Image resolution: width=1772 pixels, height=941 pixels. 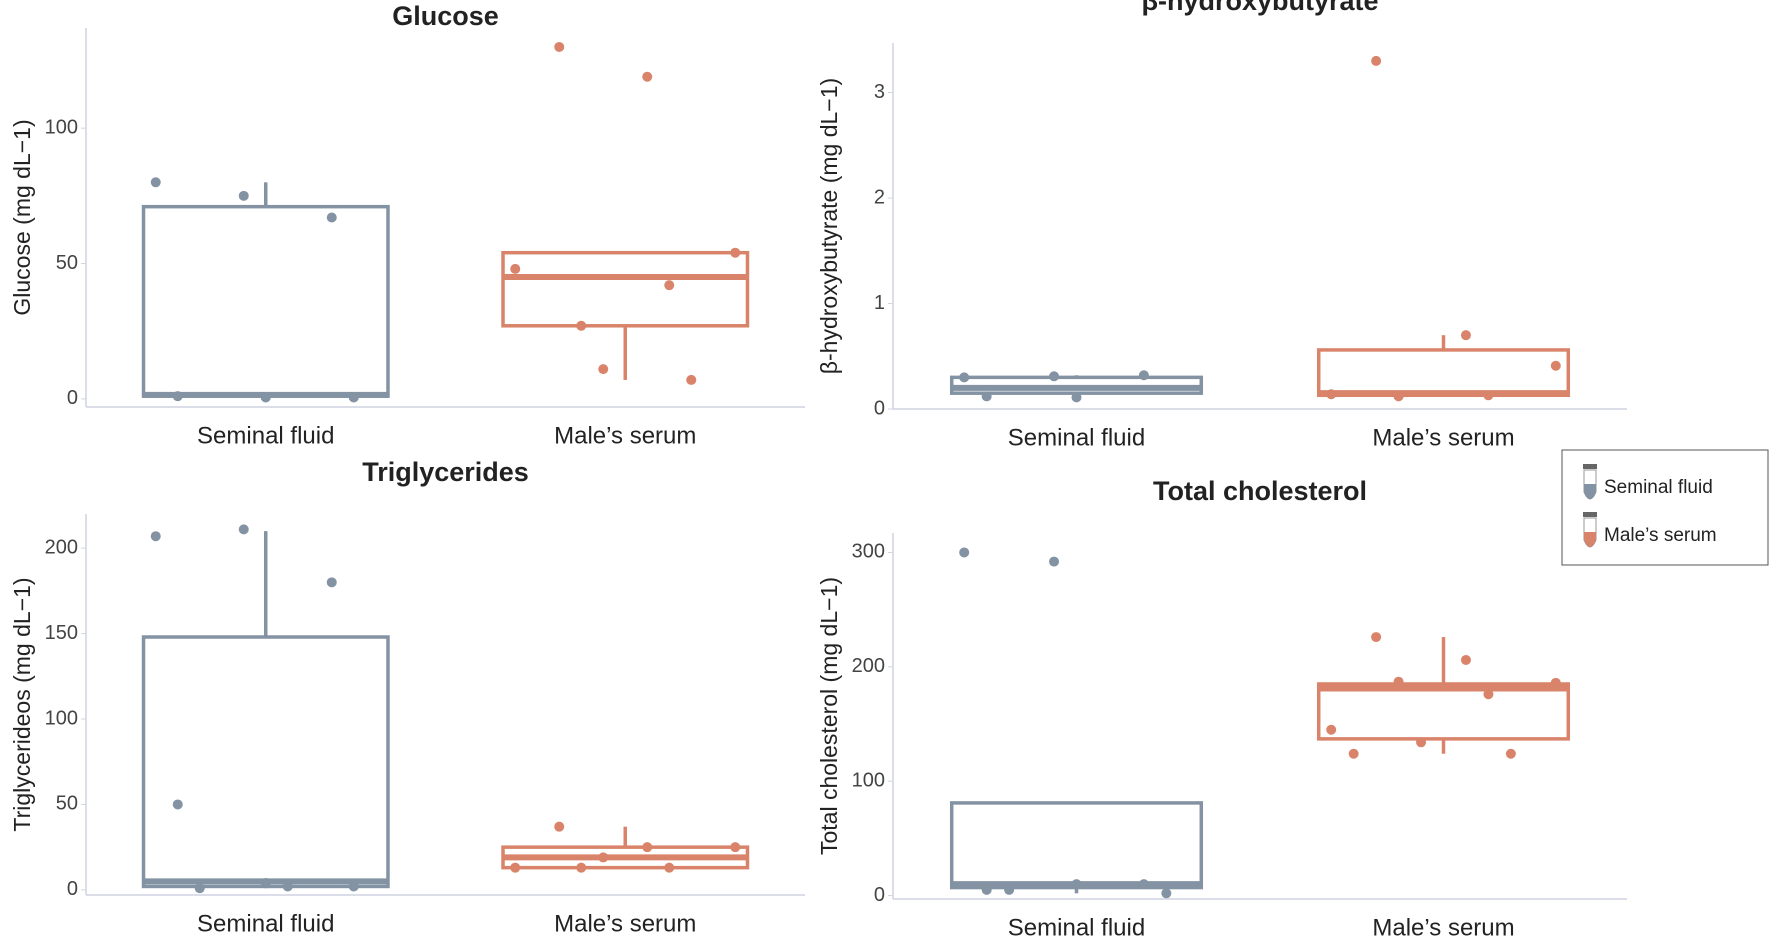 I want to click on chart-title: β-hydroxybutyrate, so click(x=1259, y=8).